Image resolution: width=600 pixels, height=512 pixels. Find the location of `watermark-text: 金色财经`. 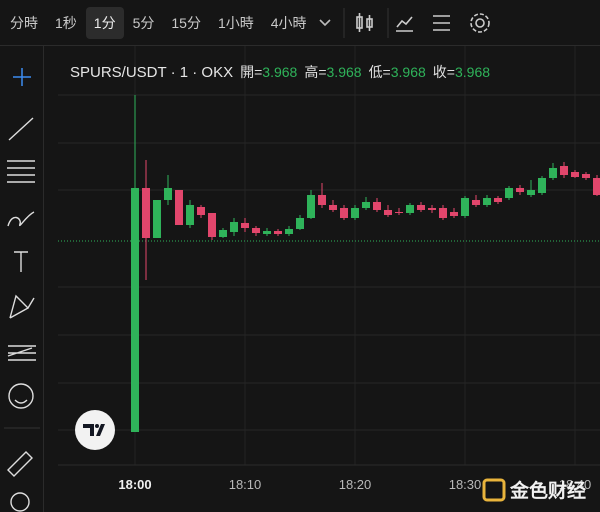

watermark-text: 金色财经 is located at coordinates (547, 490).